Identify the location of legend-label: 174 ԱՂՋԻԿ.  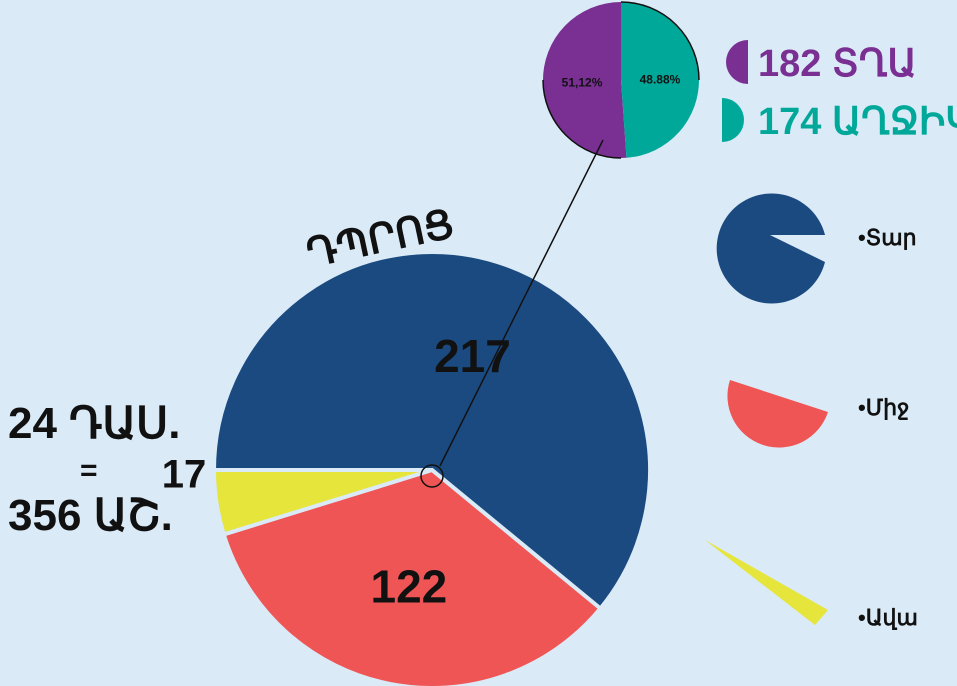
(857, 122).